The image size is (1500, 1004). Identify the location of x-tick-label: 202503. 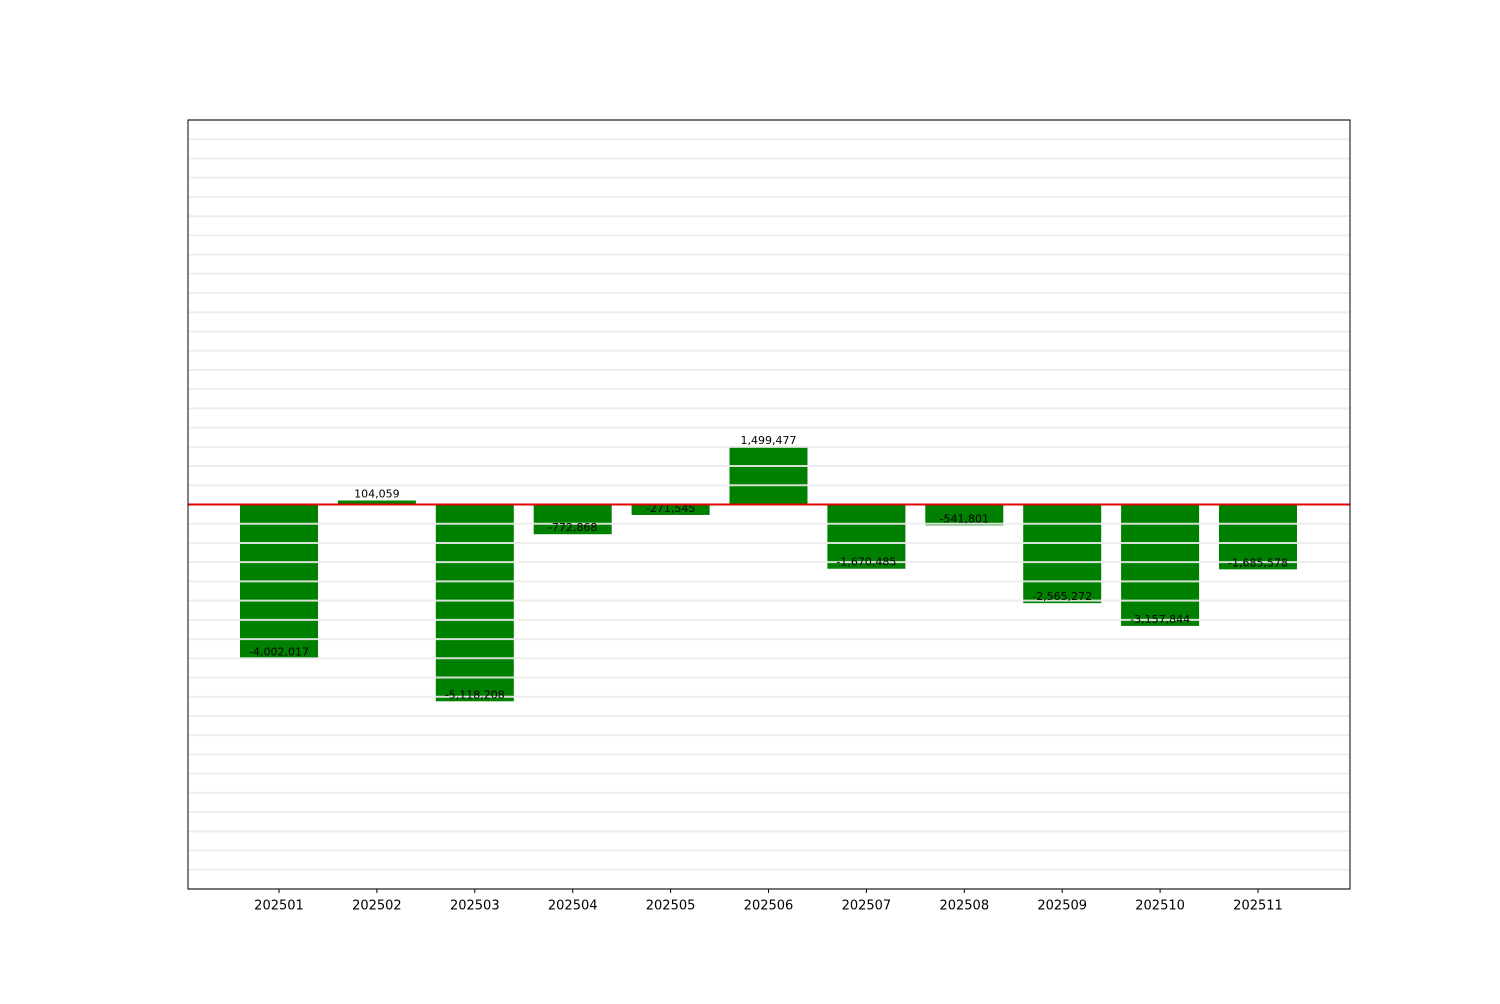
(475, 906).